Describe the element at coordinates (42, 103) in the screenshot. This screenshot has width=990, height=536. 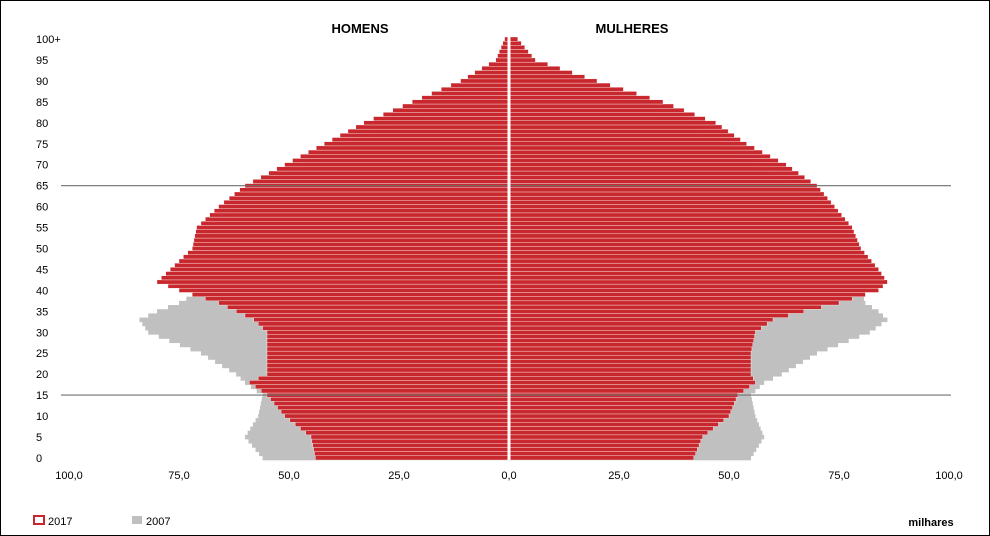
I see `y-tick-label: 85` at that location.